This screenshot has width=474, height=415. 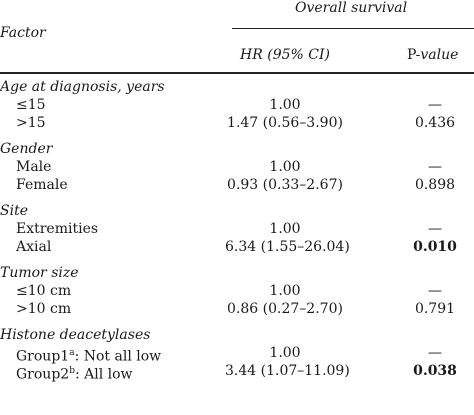 I want to click on row-label: >15, so click(x=31, y=123).